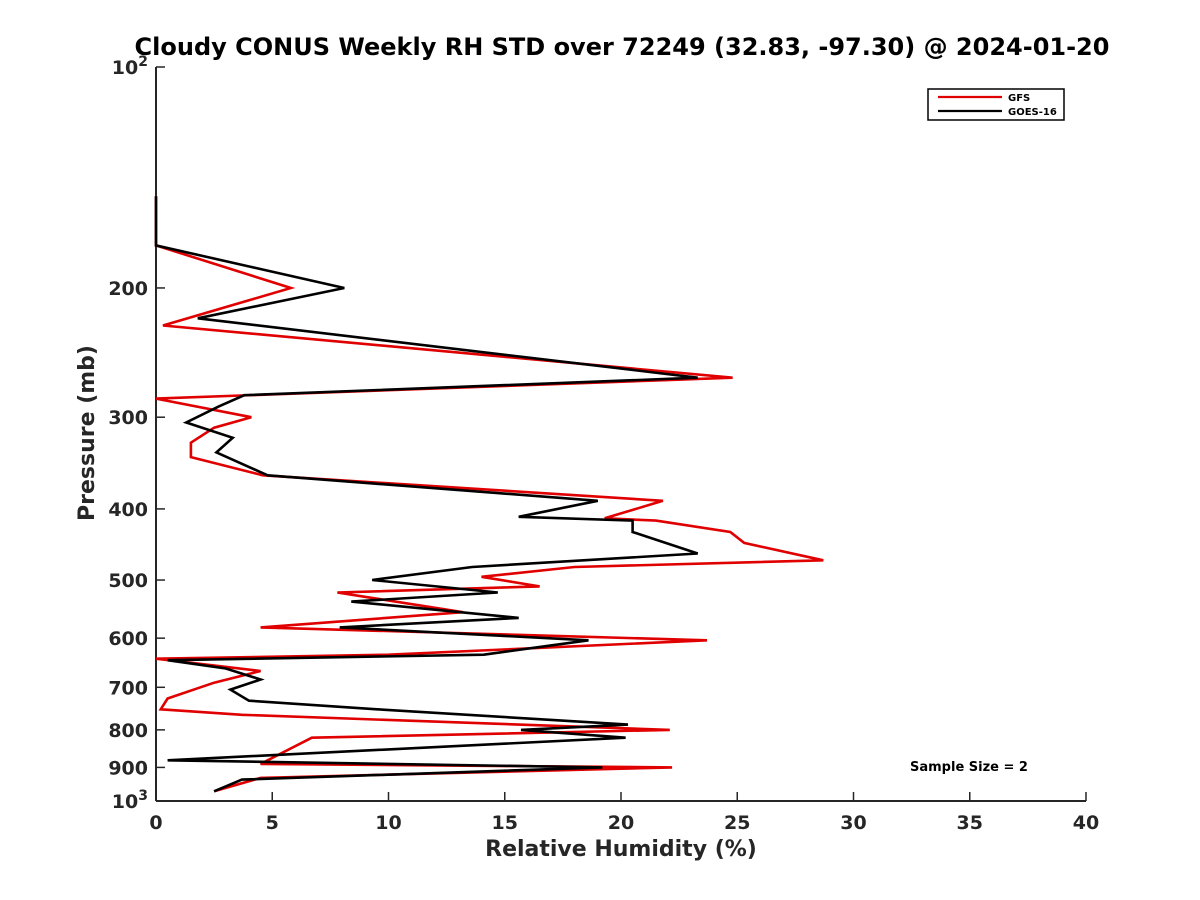  Describe the element at coordinates (272, 823) in the screenshot. I see `x-tick-label: 5` at that location.